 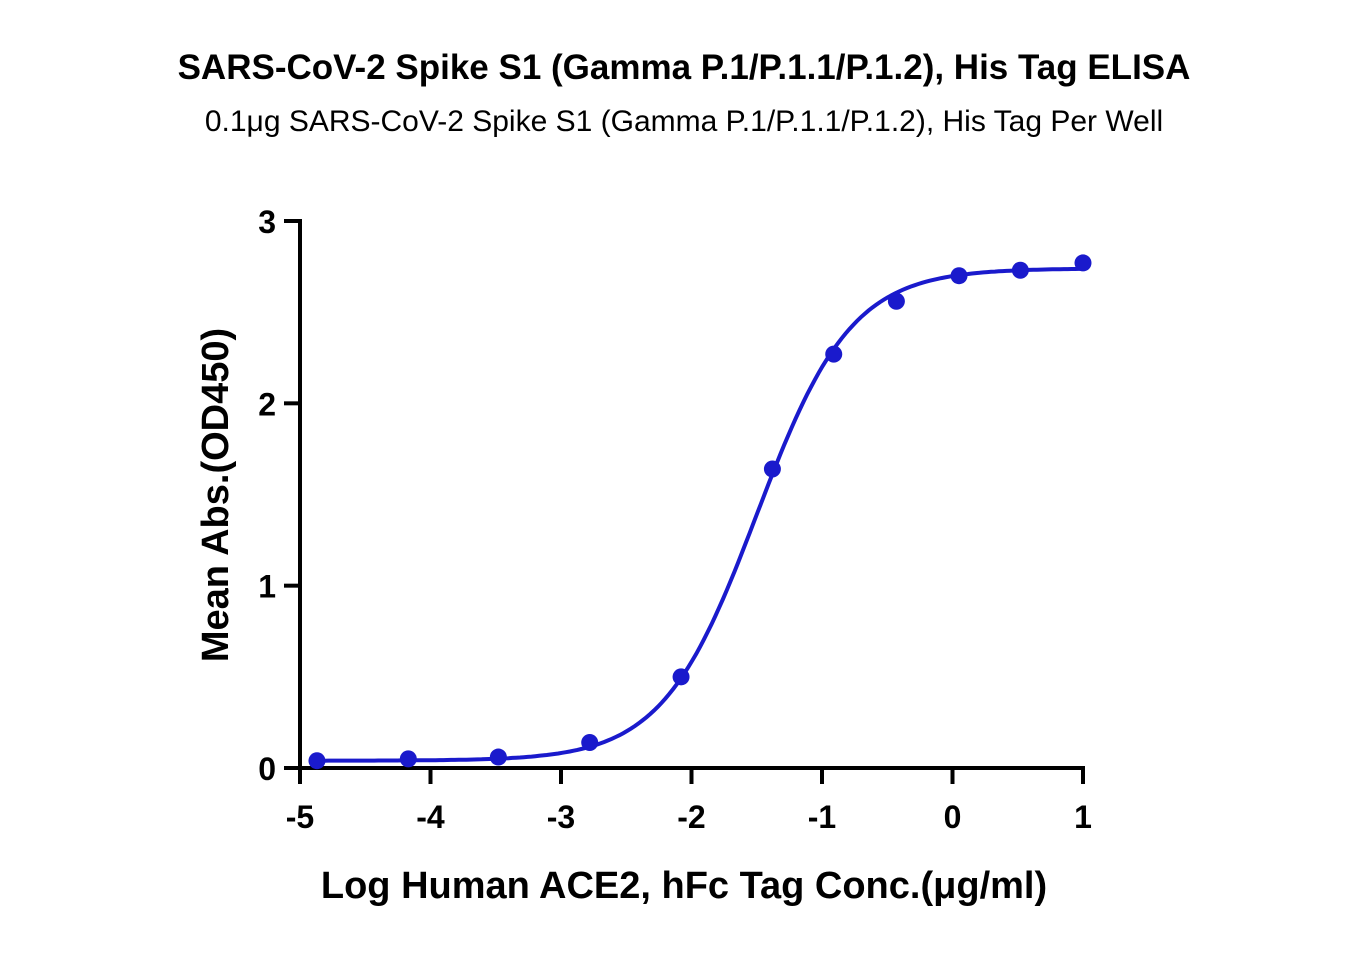 I want to click on x-tick-label: -4, so click(x=430, y=817).